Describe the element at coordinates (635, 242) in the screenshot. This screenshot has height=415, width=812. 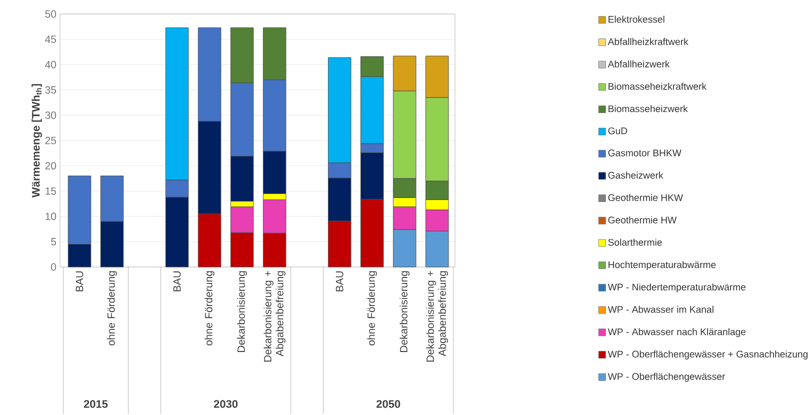
I see `legend-label: Solarthermie` at that location.